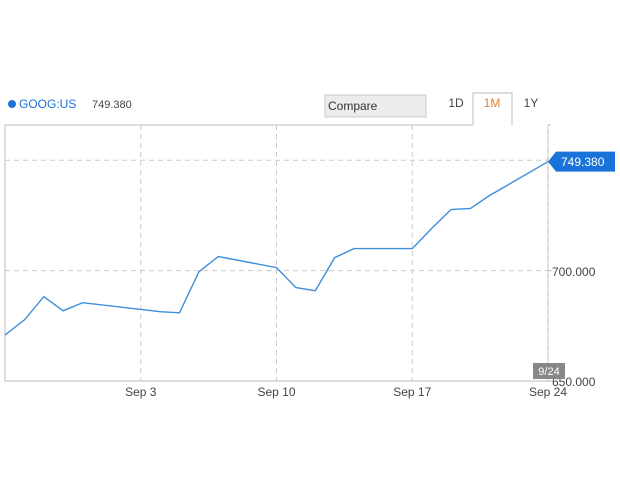 The height and width of the screenshot is (495, 620). I want to click on legend-name: GOOG:US, so click(47, 104).